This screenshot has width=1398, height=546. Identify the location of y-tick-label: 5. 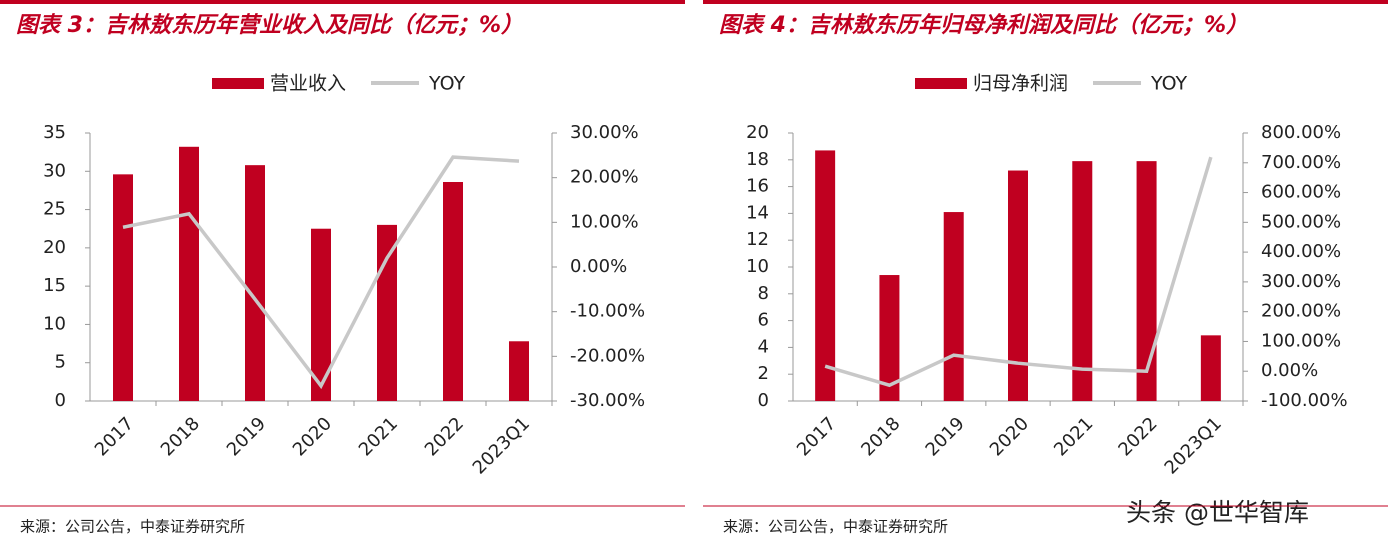
(60, 362).